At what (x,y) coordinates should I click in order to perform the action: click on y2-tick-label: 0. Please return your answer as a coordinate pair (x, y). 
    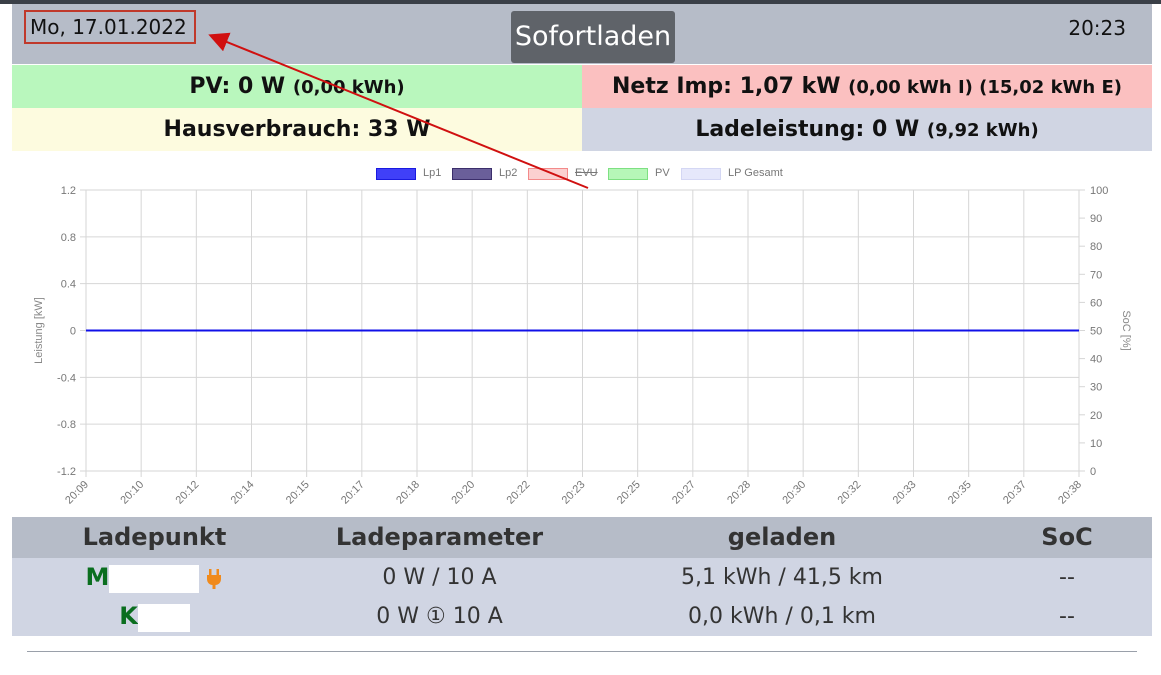
    Looking at the image, I should click on (1093, 472).